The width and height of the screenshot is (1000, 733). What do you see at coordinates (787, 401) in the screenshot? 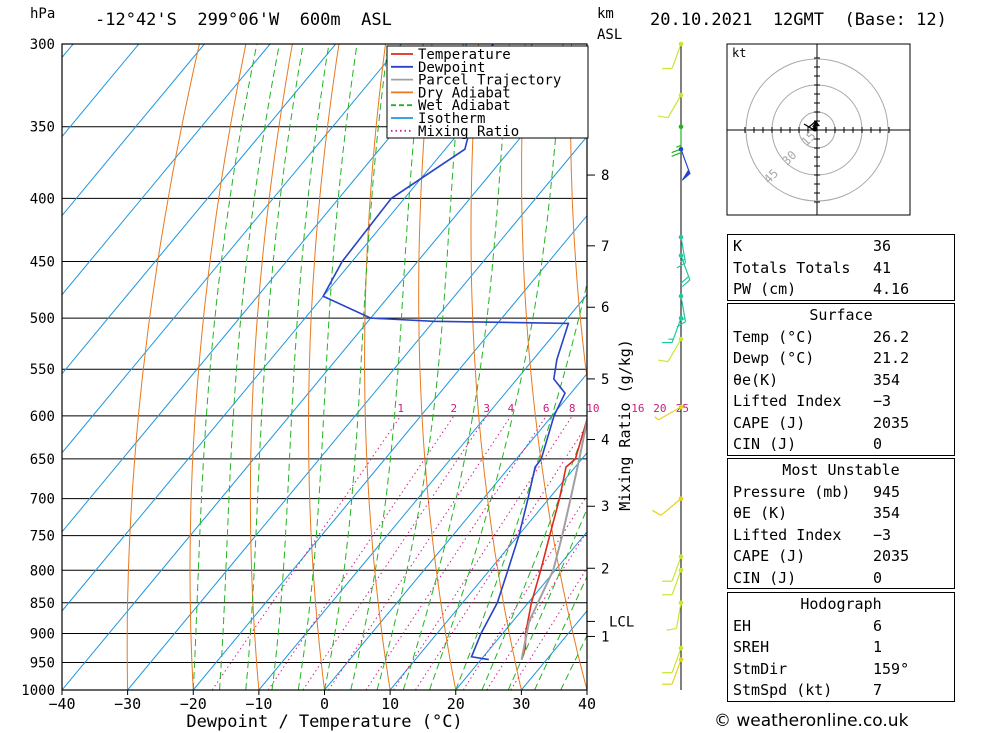
I see `surface-label: Lifted Index` at bounding box center [787, 401].